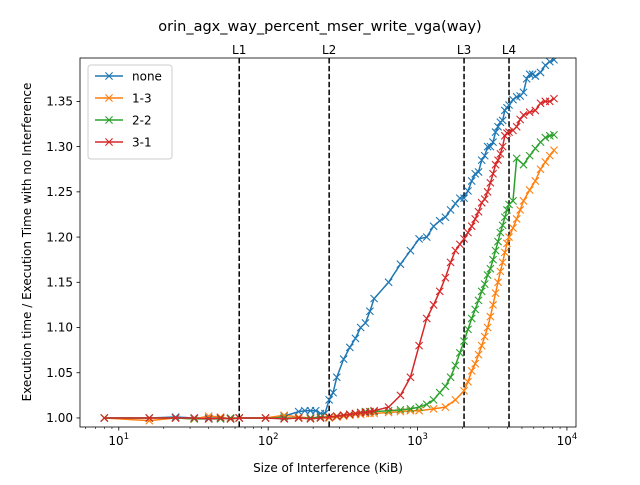  What do you see at coordinates (329, 50) in the screenshot?
I see `reference-line-label-l2: L2` at bounding box center [329, 50].